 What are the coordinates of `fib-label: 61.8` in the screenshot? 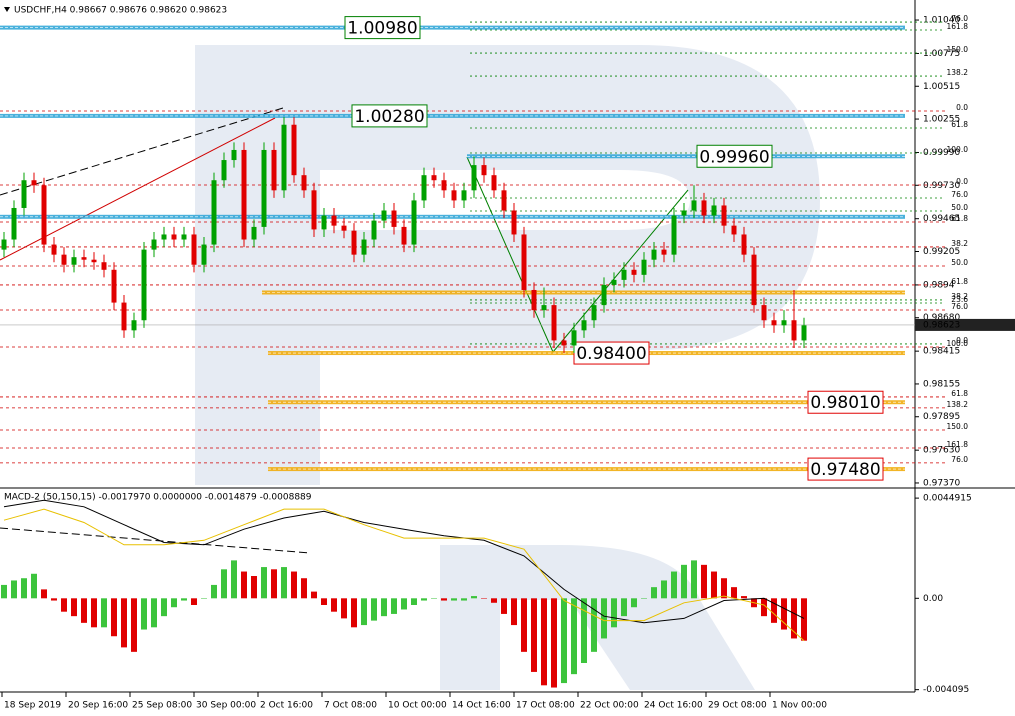 It's located at (959, 124).